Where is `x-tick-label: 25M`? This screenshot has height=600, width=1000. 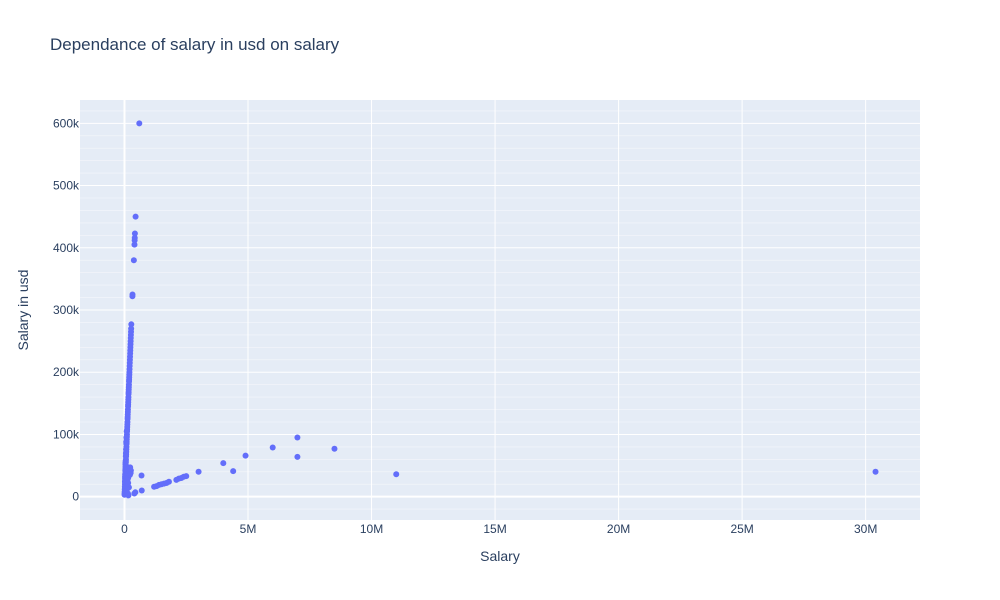
x-tick-label: 25M is located at coordinates (741, 529).